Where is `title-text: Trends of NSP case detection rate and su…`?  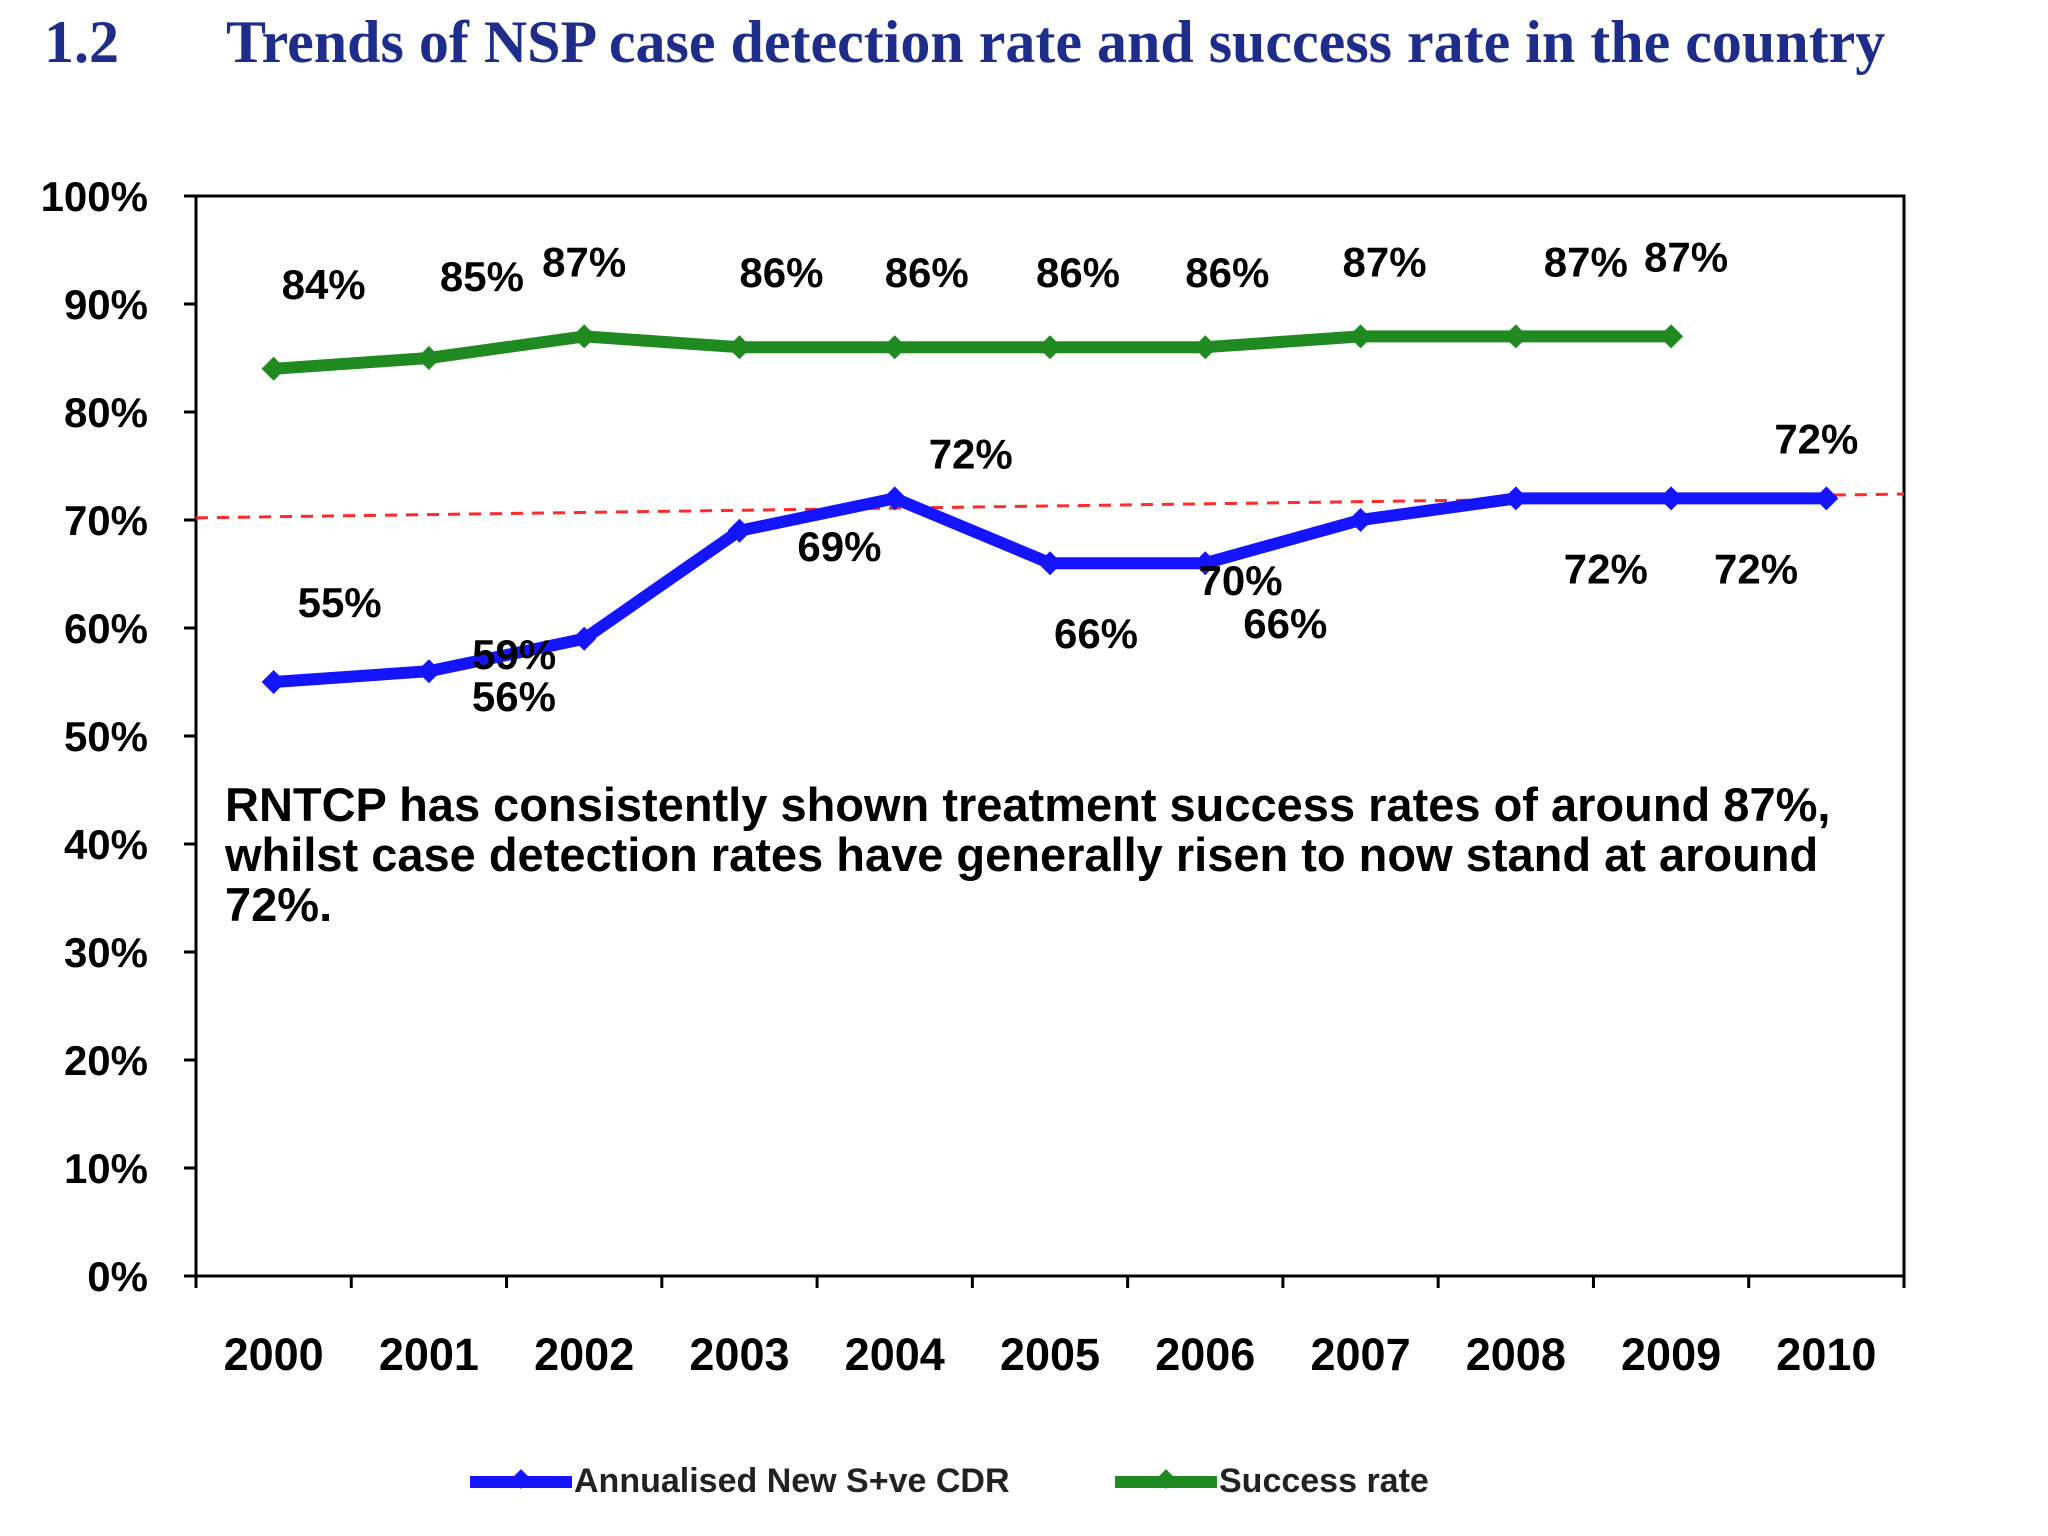
title-text: Trends of NSP case detection rate and su… is located at coordinates (1056, 42).